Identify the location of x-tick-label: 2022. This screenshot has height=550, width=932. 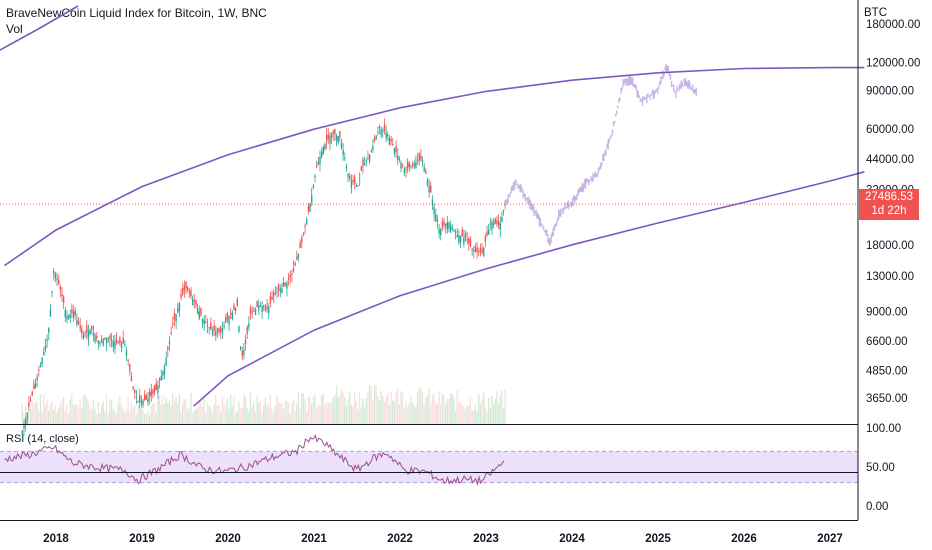
(400, 539).